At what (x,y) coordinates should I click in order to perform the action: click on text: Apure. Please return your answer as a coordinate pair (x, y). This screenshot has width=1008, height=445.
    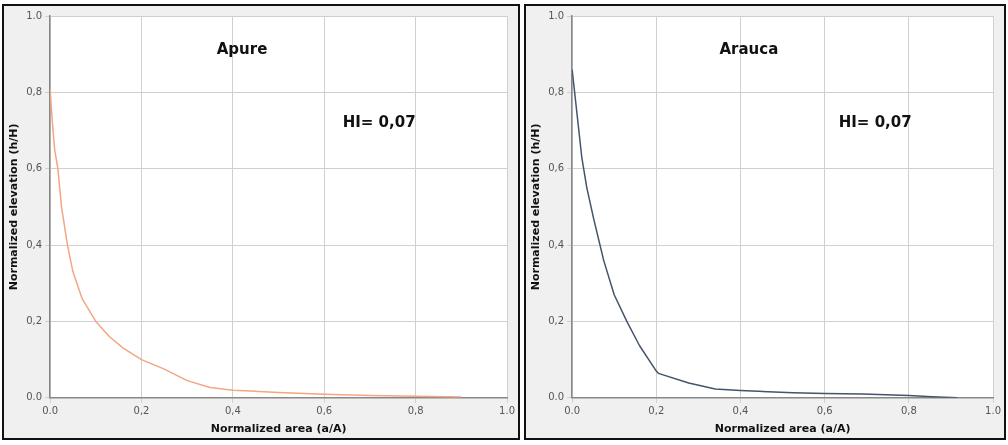
    Looking at the image, I should click on (242, 49).